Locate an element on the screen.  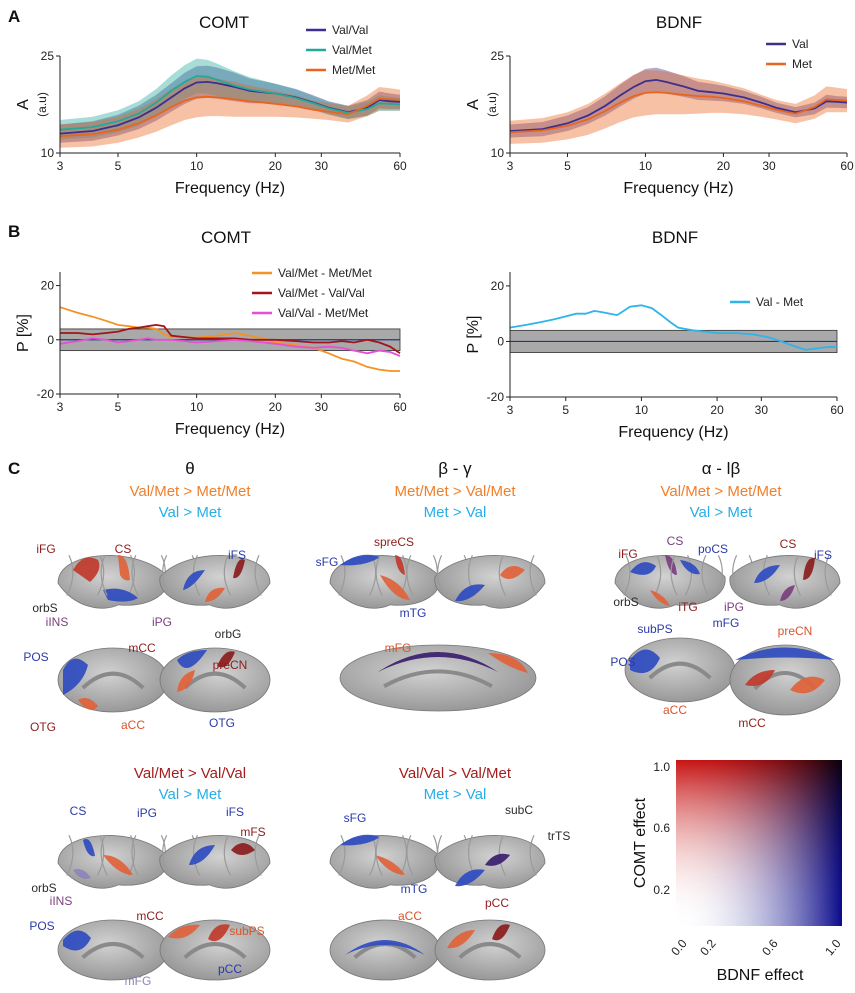
y-axis-label: P [%] is located at coordinates (23, 333).